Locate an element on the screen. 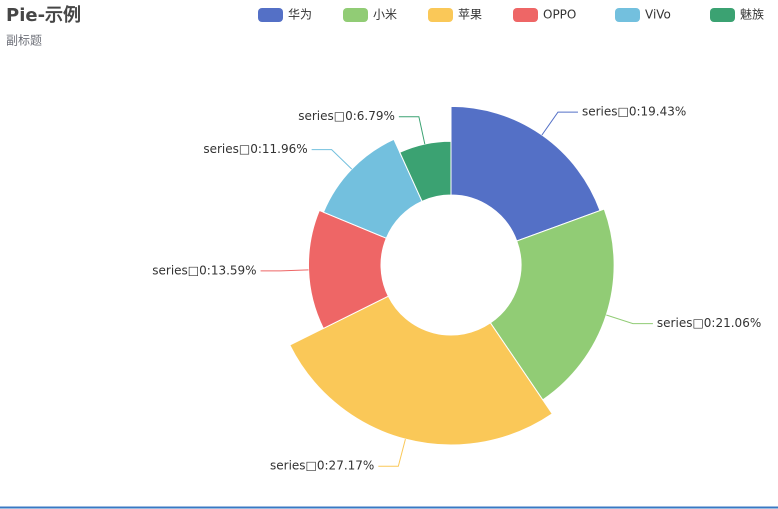 This screenshot has width=778, height=509. legend-label: ViVo is located at coordinates (658, 15).